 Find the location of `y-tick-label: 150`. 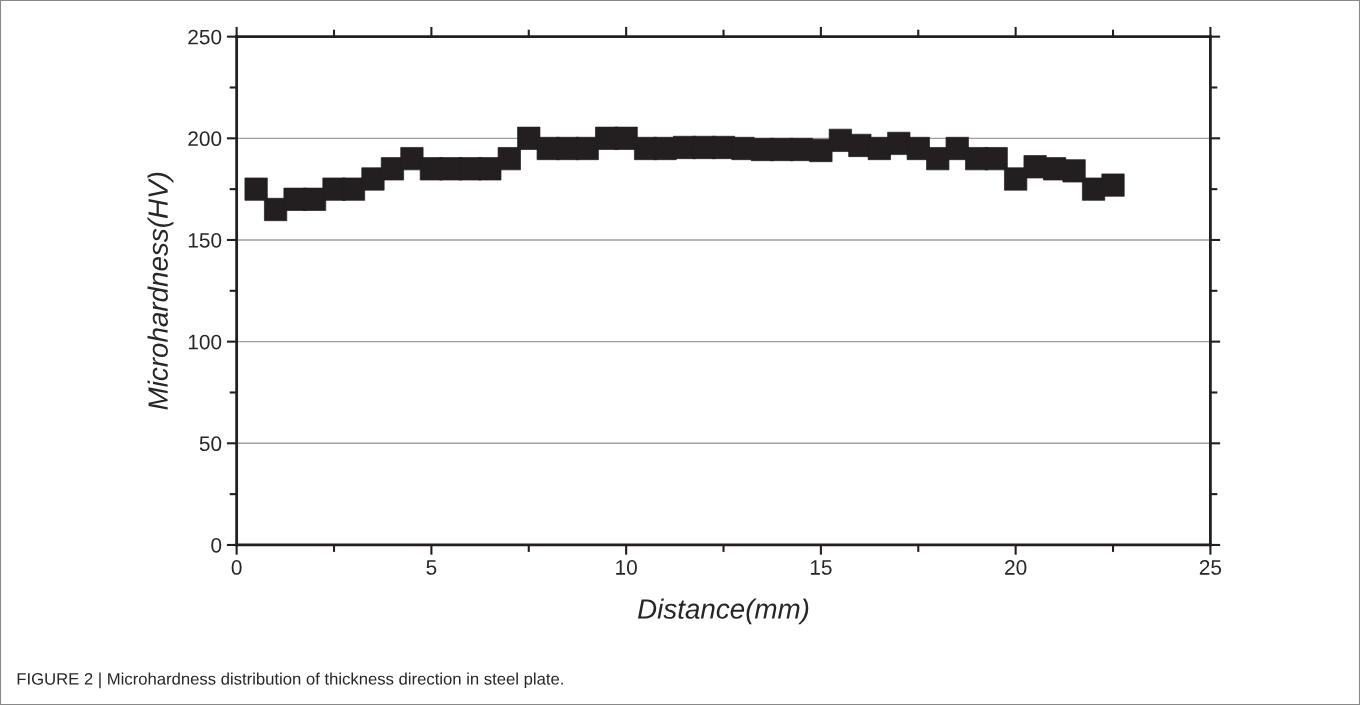

y-tick-label: 150 is located at coordinates (205, 240).